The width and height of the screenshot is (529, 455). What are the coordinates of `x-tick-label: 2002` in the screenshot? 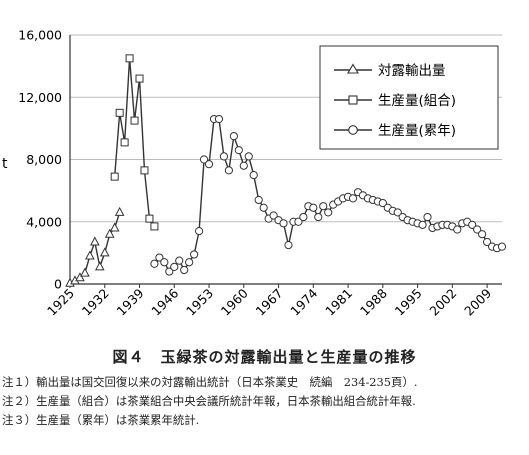 It's located at (442, 302).